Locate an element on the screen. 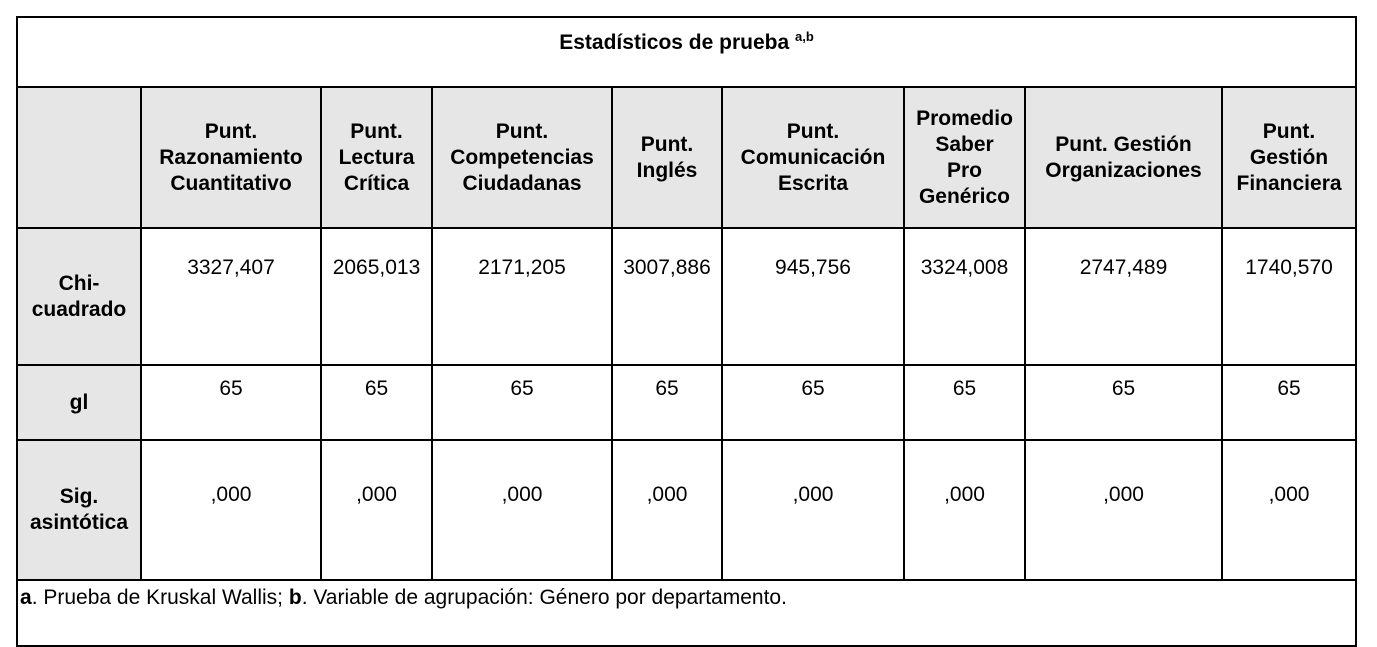 Image resolution: width=1377 pixels, height=647 pixels. footnote-a-marker: a is located at coordinates (26, 597).